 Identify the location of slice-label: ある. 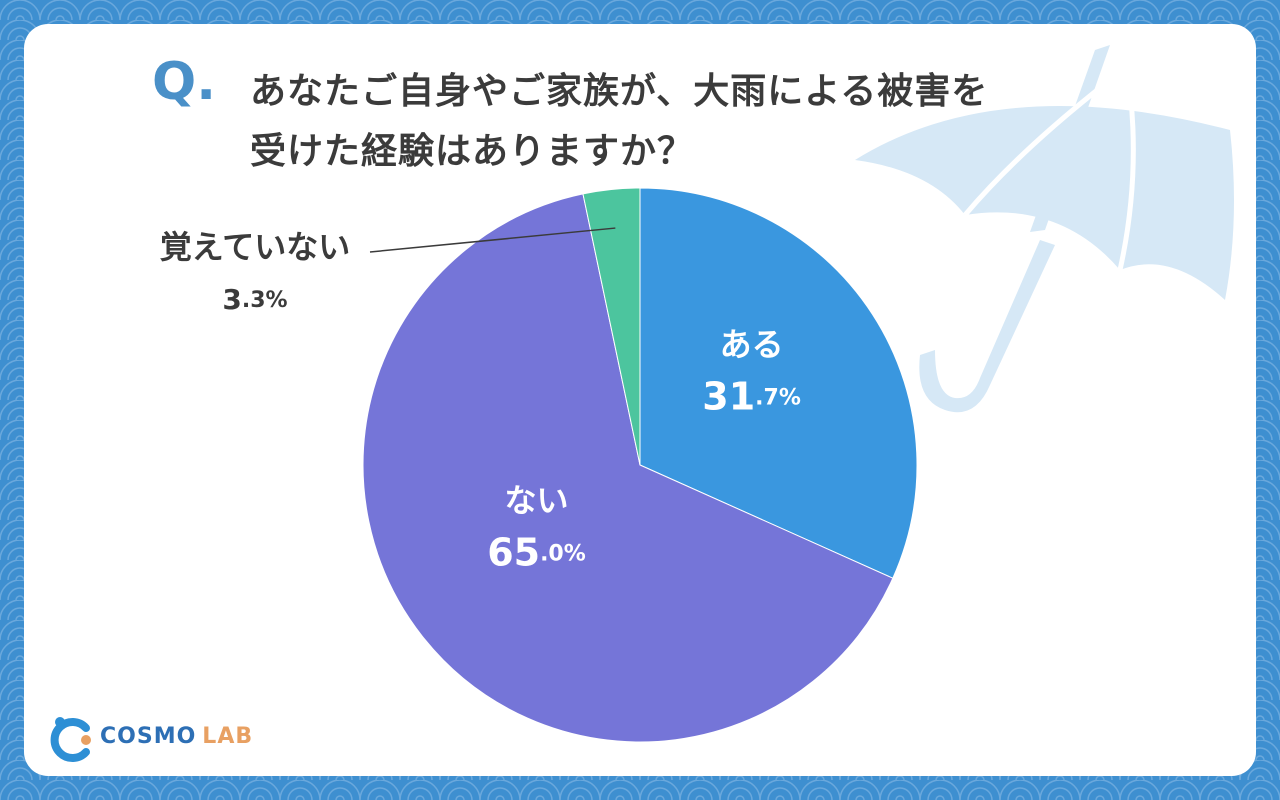
(752, 345).